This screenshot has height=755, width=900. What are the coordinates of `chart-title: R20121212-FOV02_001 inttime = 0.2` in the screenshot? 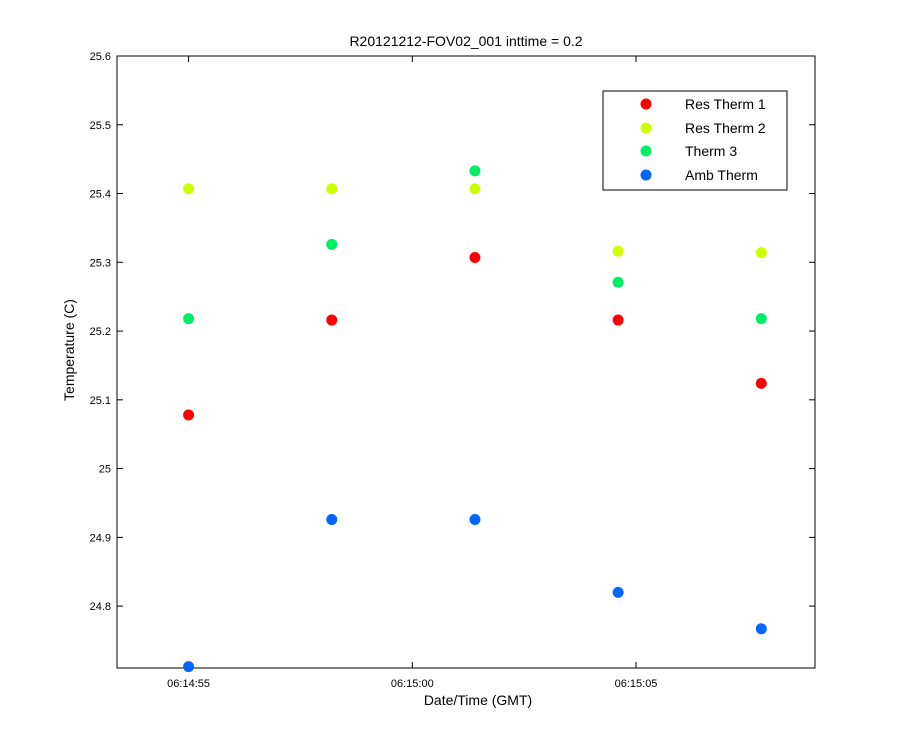 It's located at (465, 41).